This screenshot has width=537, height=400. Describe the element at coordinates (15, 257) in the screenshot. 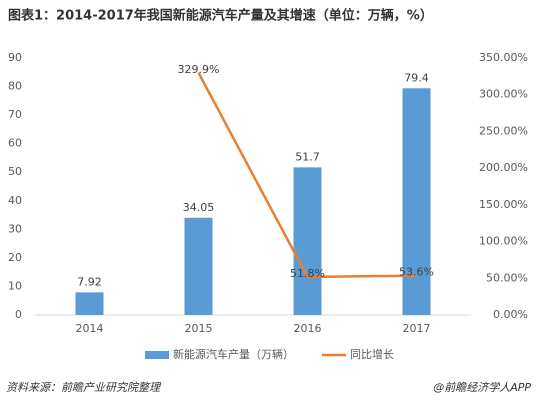

I see `y-tick-label: 20` at that location.